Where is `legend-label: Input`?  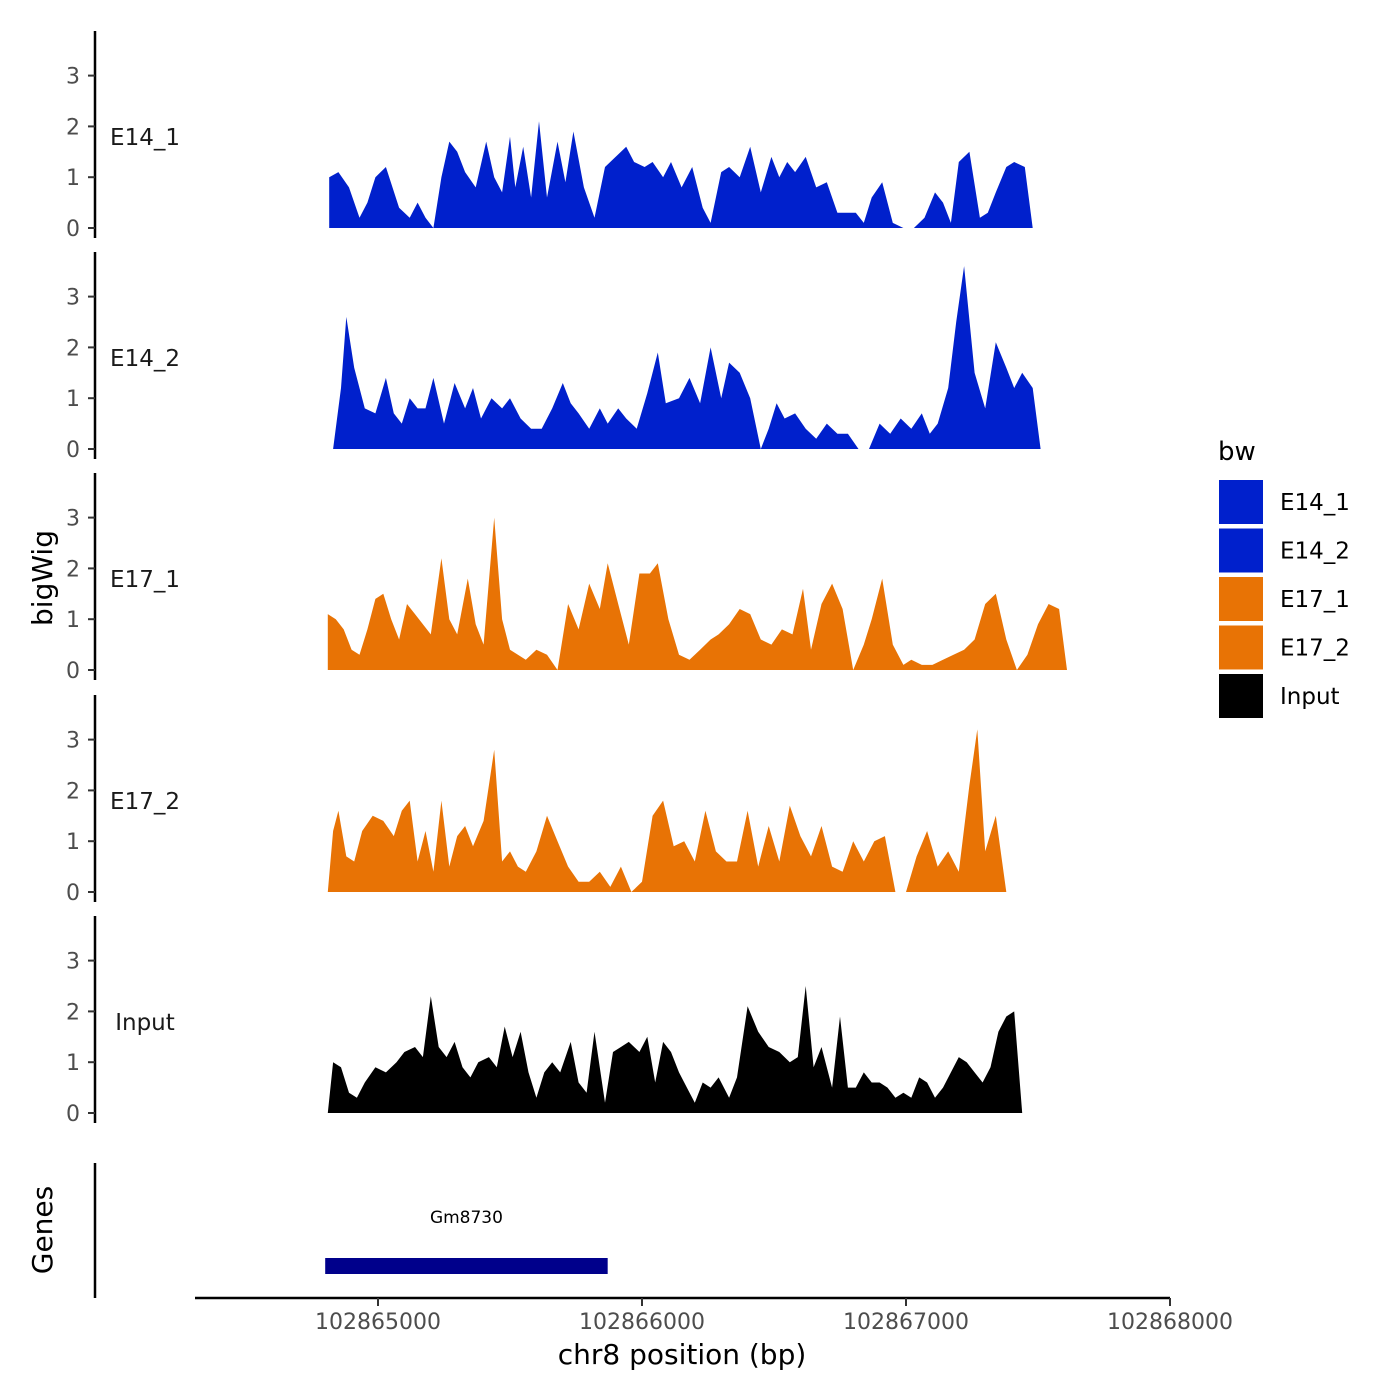 legend-label: Input is located at coordinates (1310, 697).